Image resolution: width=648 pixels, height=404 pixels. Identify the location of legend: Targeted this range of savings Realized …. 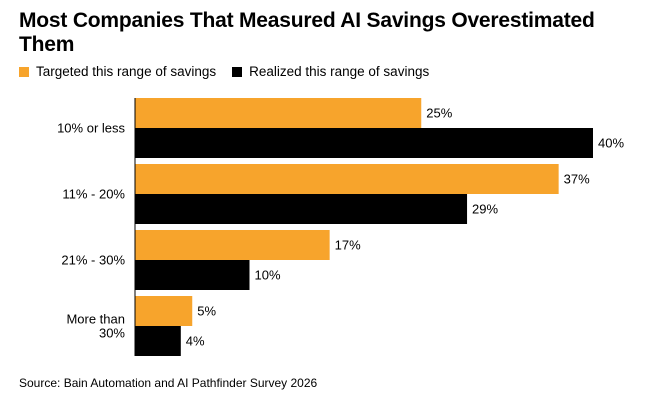
(232, 71).